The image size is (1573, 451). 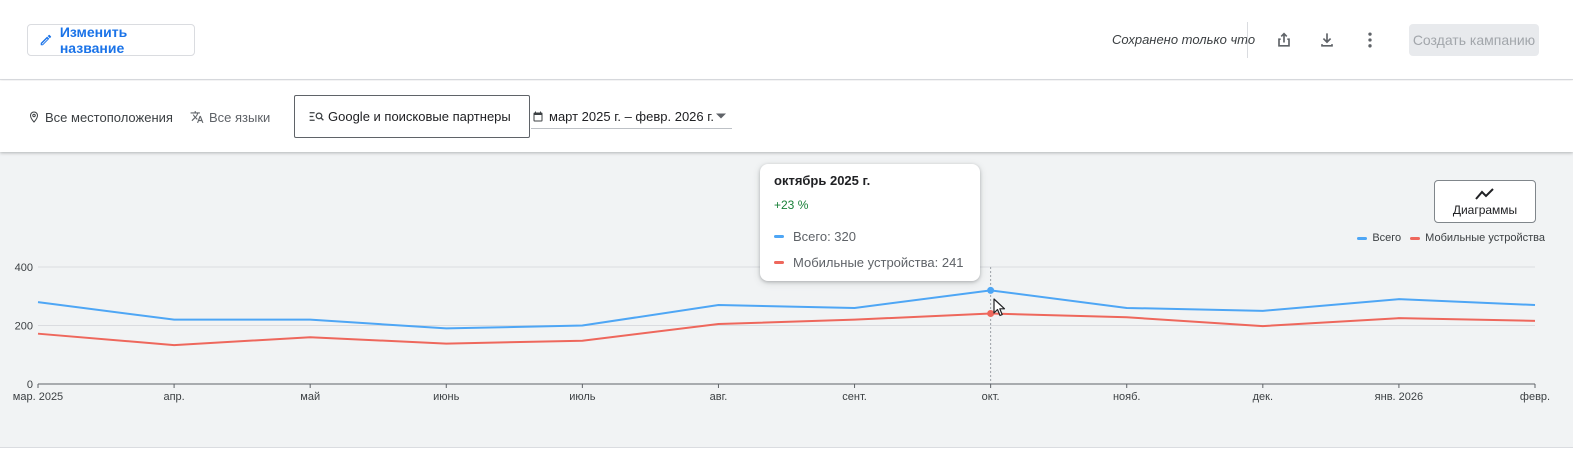 I want to click on x-tick-label: янв. 2026, so click(x=1399, y=397).